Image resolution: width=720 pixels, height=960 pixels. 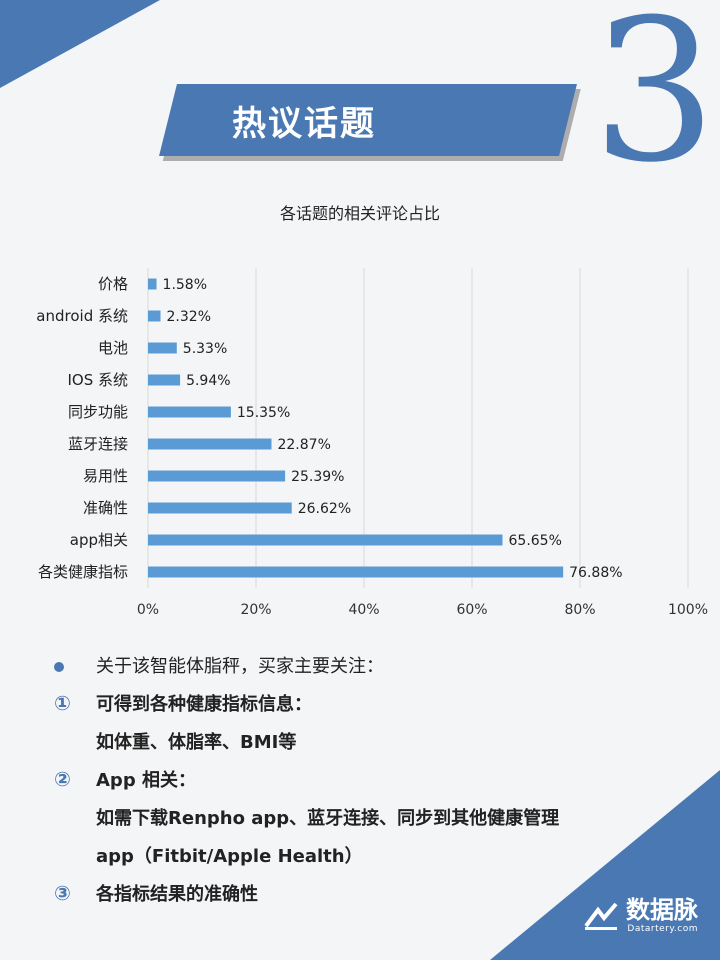 I want to click on notes-intro-text: 关于该智能体脂秤，买家主要关注：, so click(x=240, y=666).